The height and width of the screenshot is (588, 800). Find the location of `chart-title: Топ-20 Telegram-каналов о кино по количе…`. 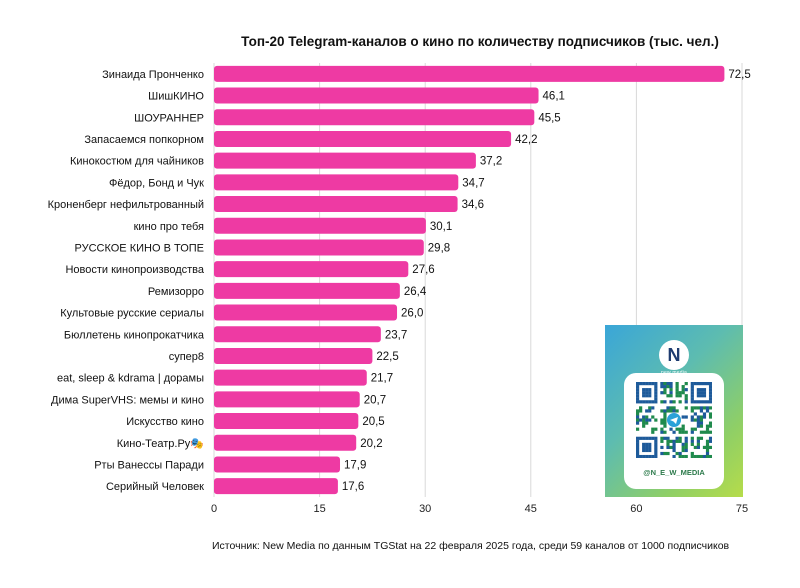

chart-title: Топ-20 Telegram-каналов о кино по количе… is located at coordinates (480, 41).